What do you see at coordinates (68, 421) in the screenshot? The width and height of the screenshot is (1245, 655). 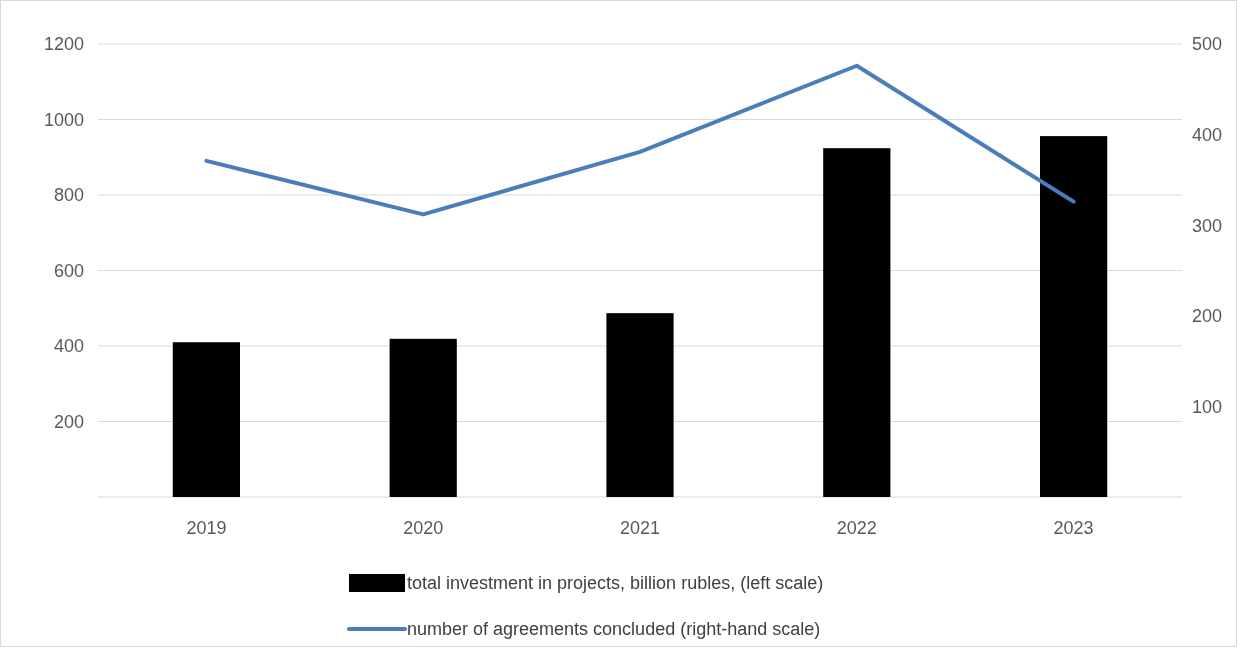 I see `y-tick-label: 200` at bounding box center [68, 421].